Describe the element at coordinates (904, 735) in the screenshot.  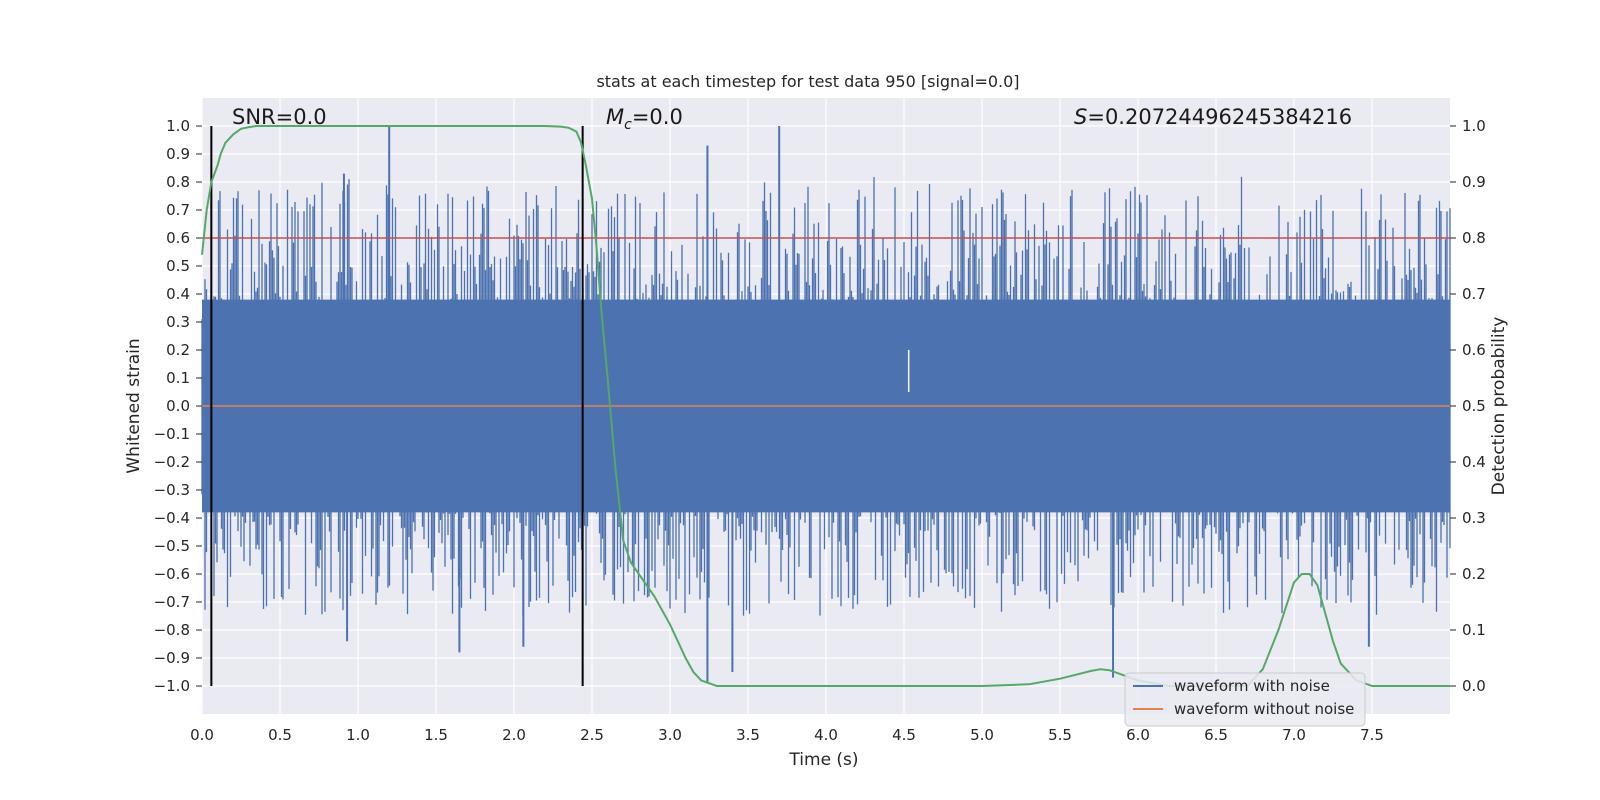
I see `x-tick-label: 4.5` at that location.